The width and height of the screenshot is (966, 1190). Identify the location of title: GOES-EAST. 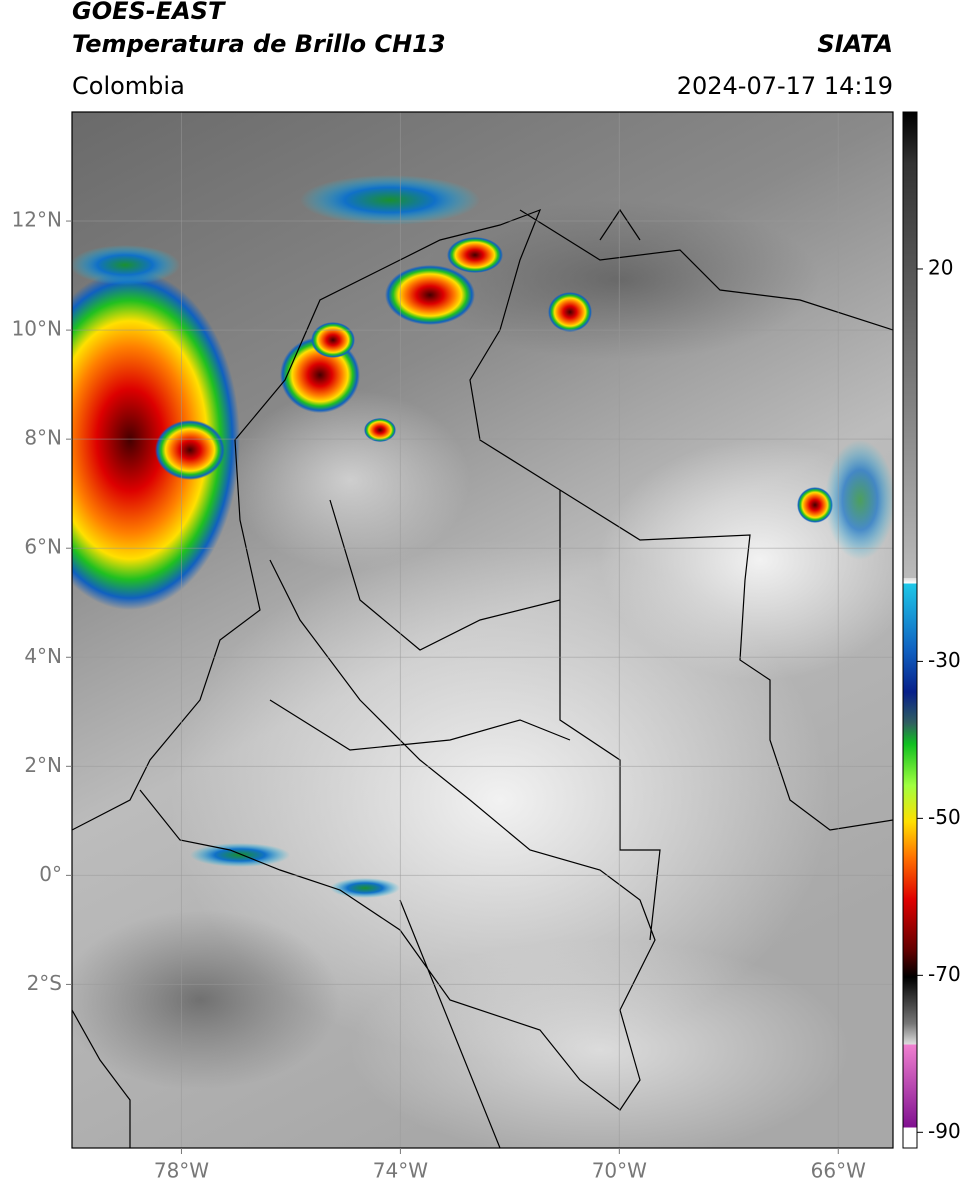
(149, 12).